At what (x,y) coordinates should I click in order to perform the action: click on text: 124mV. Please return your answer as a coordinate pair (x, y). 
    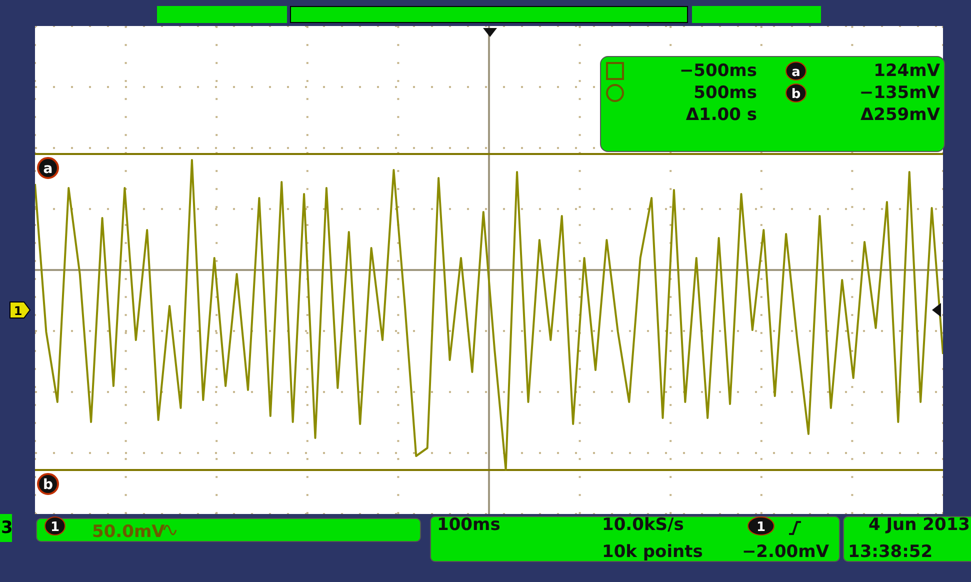
    Looking at the image, I should click on (907, 71).